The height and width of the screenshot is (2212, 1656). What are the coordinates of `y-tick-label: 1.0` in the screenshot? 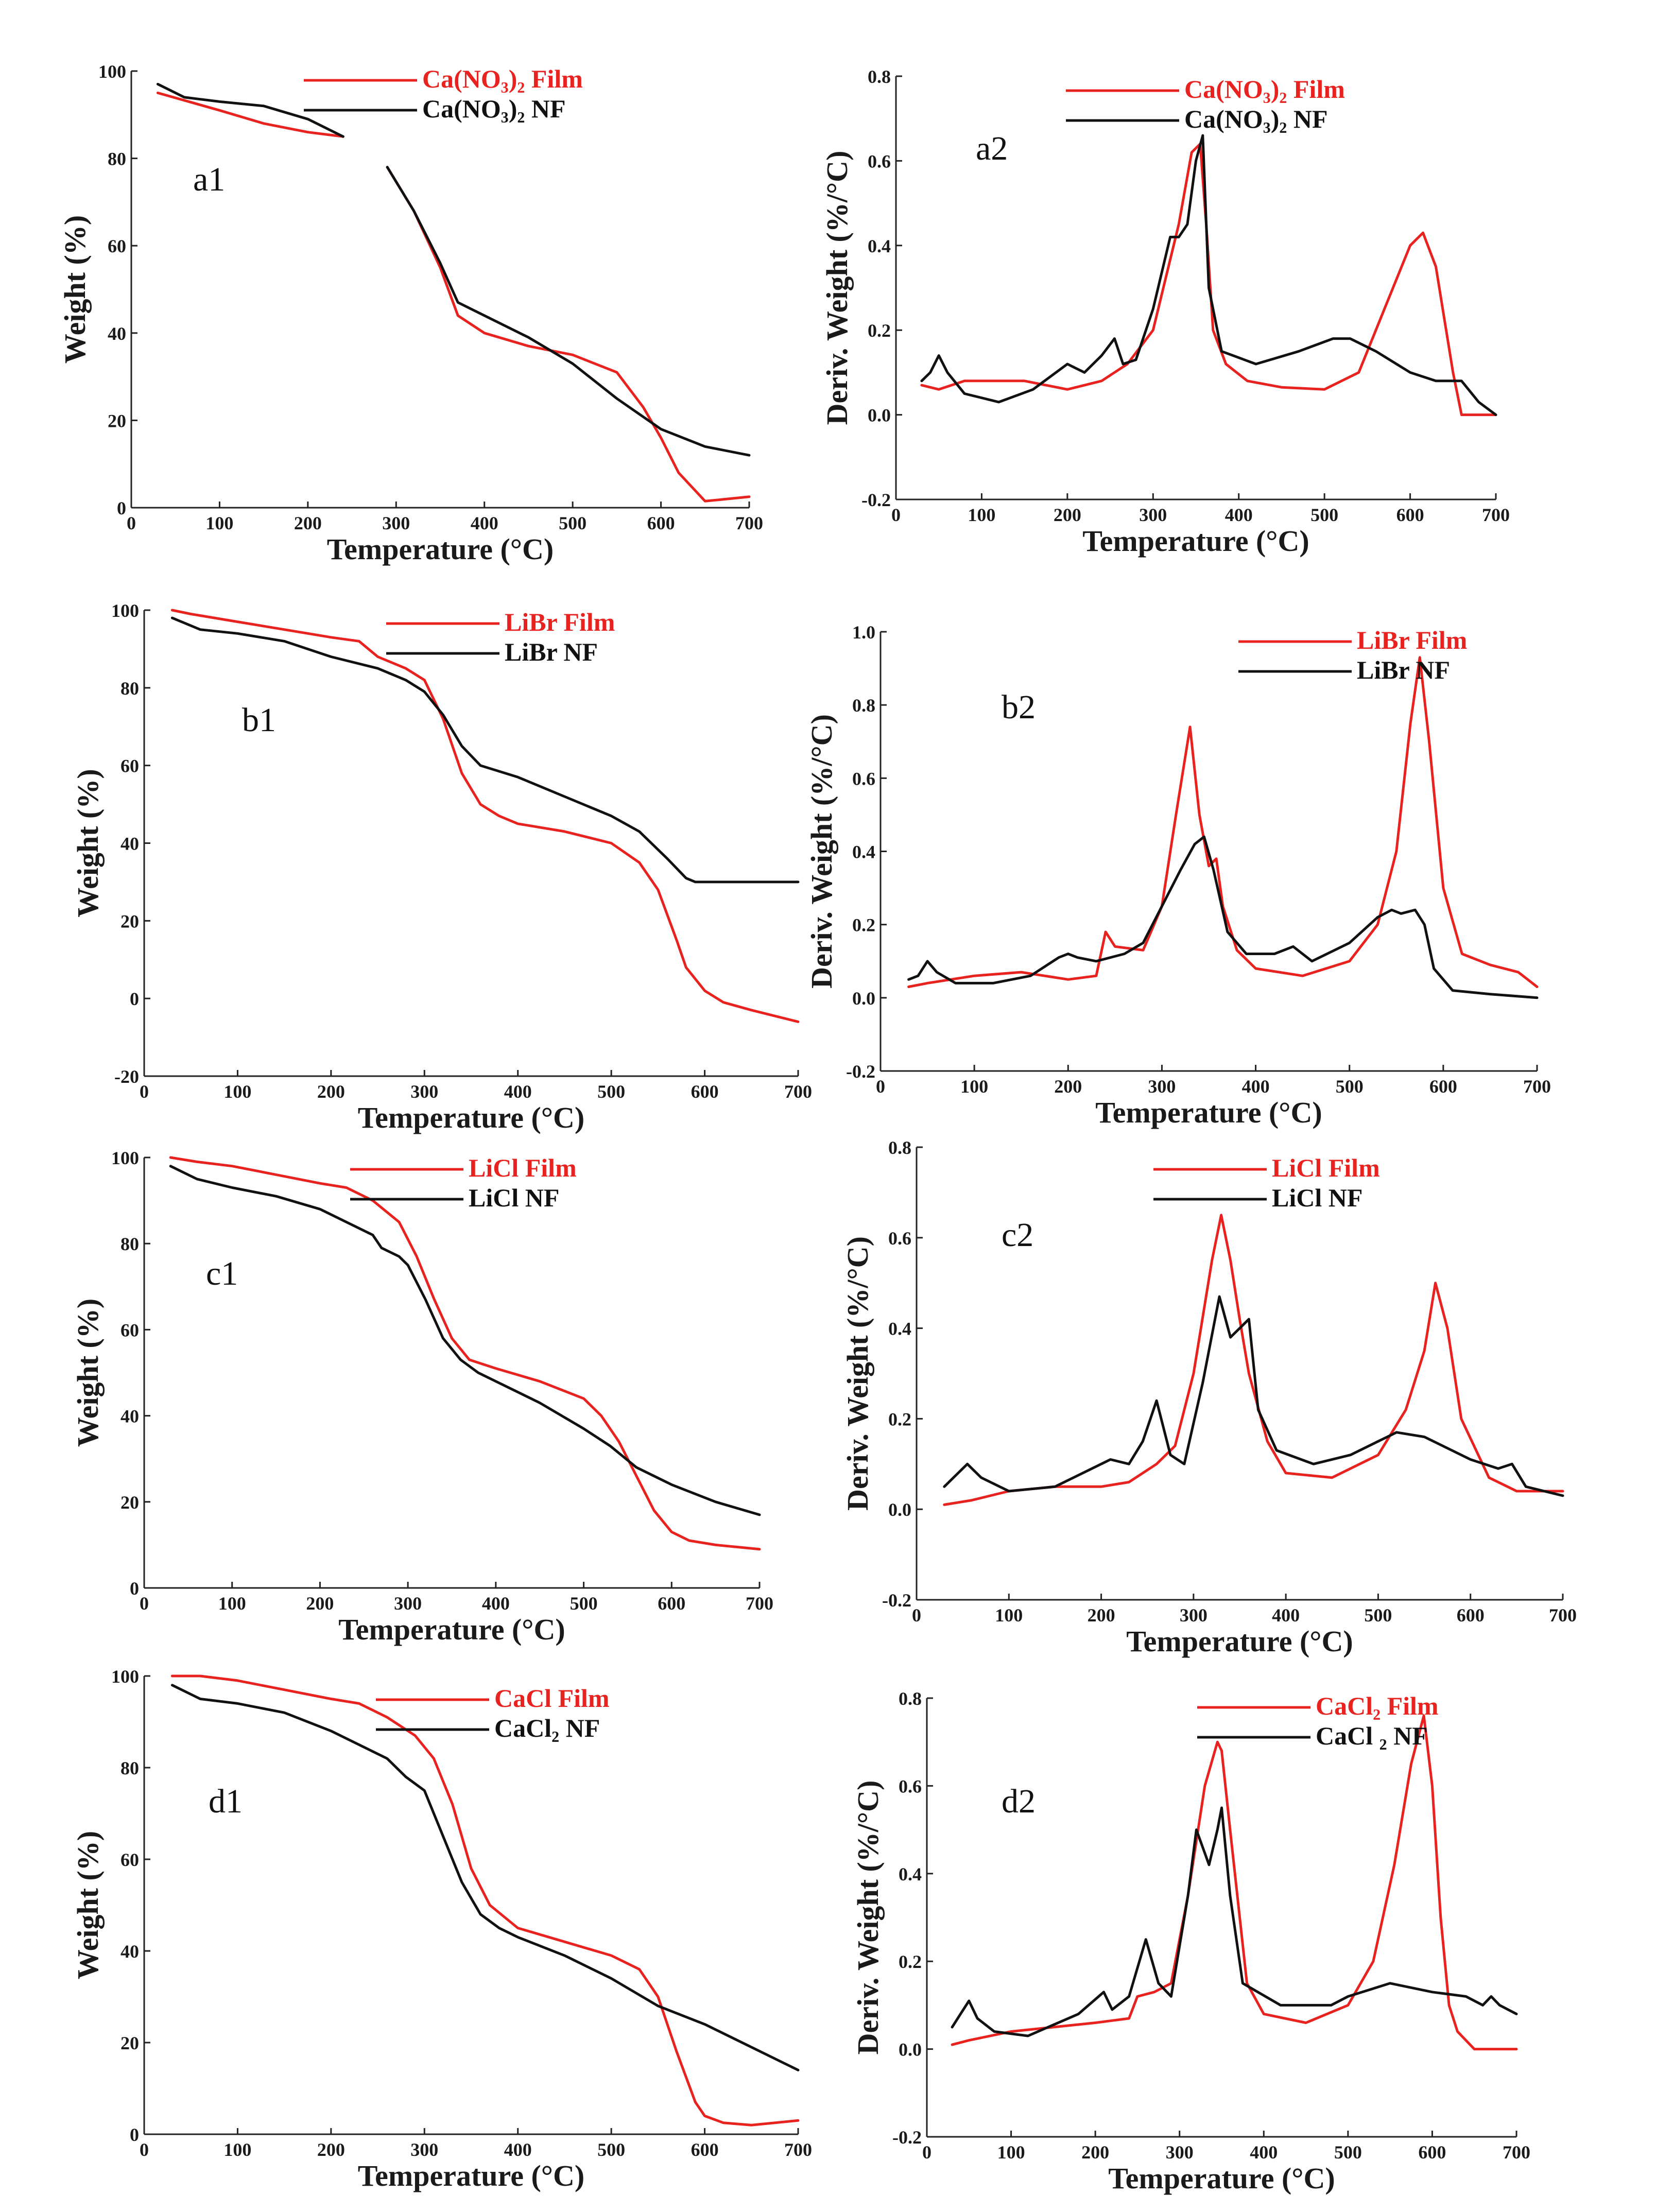 It's located at (864, 632).